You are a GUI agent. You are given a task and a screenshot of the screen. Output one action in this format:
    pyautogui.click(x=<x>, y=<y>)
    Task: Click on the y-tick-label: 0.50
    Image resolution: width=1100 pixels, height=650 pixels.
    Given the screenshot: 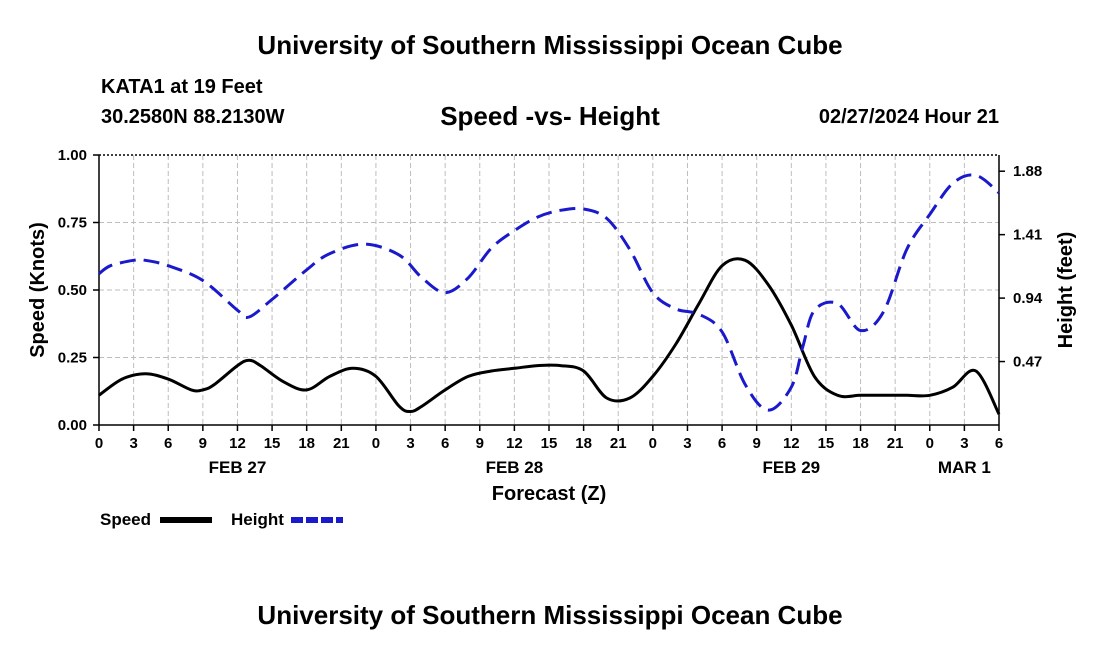 What is the action you would take?
    pyautogui.click(x=72, y=290)
    